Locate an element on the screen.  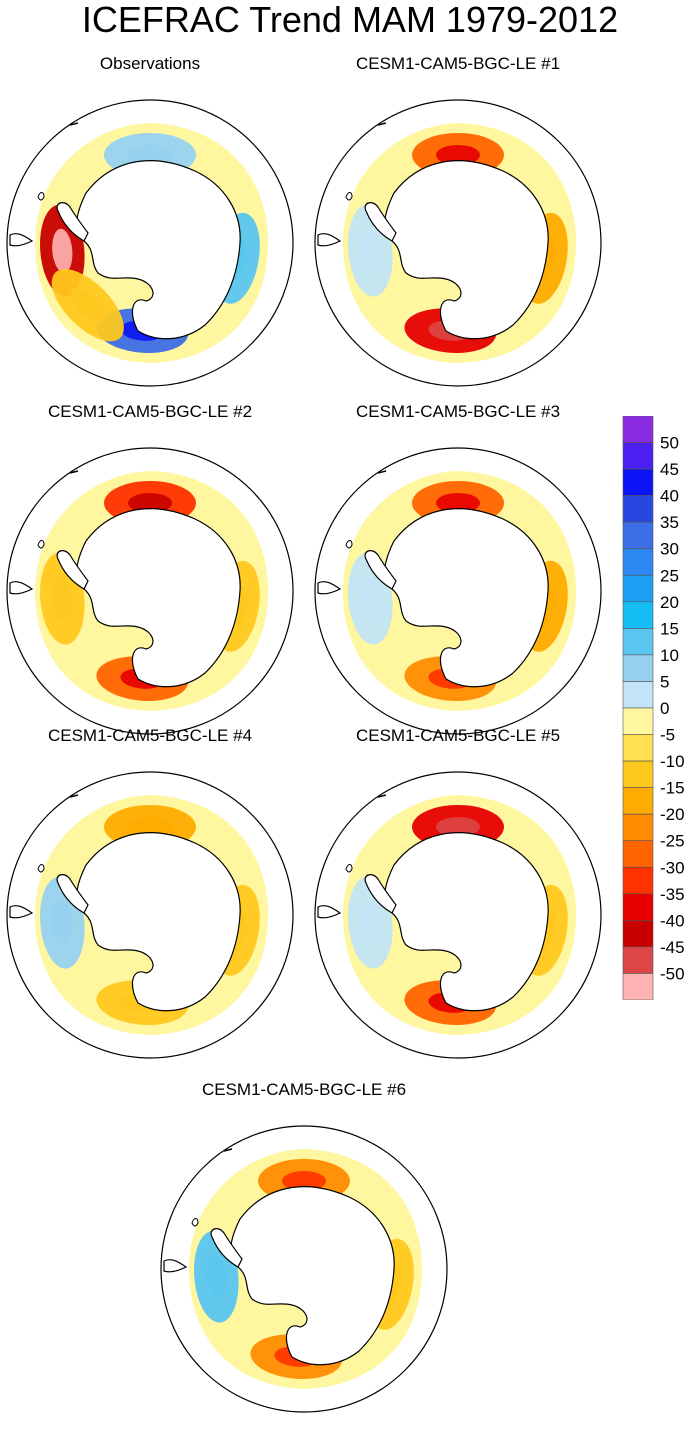
panel-title: CESM1-CAM5-BGC-LE #3 is located at coordinates (458, 411).